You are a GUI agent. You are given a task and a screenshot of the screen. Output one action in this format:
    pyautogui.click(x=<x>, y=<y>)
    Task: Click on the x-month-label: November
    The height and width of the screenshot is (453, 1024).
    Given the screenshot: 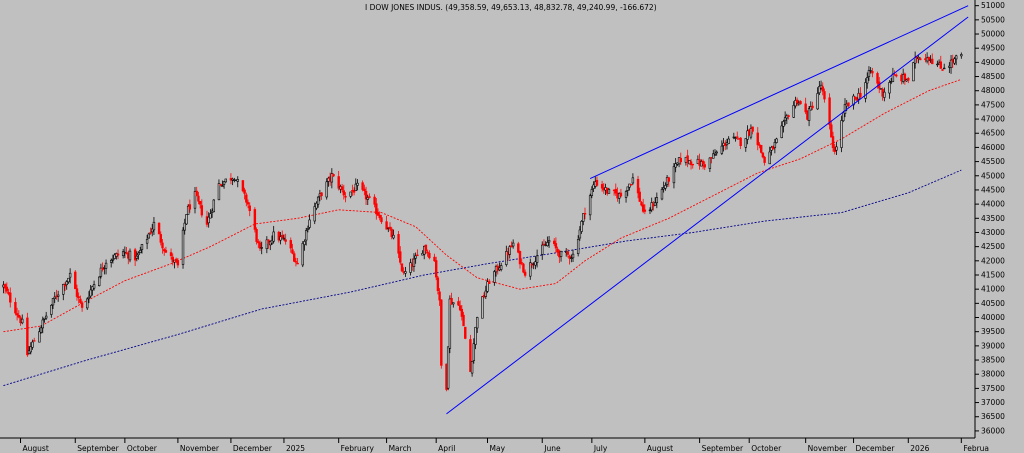 What is the action you would take?
    pyautogui.click(x=828, y=448)
    